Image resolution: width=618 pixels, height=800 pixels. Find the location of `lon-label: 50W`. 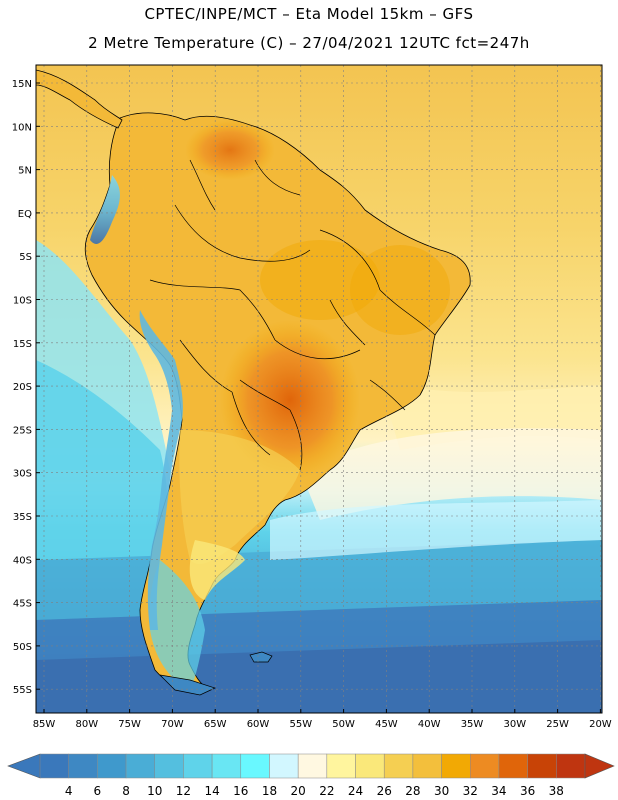

lon-label: 50W is located at coordinates (343, 724).